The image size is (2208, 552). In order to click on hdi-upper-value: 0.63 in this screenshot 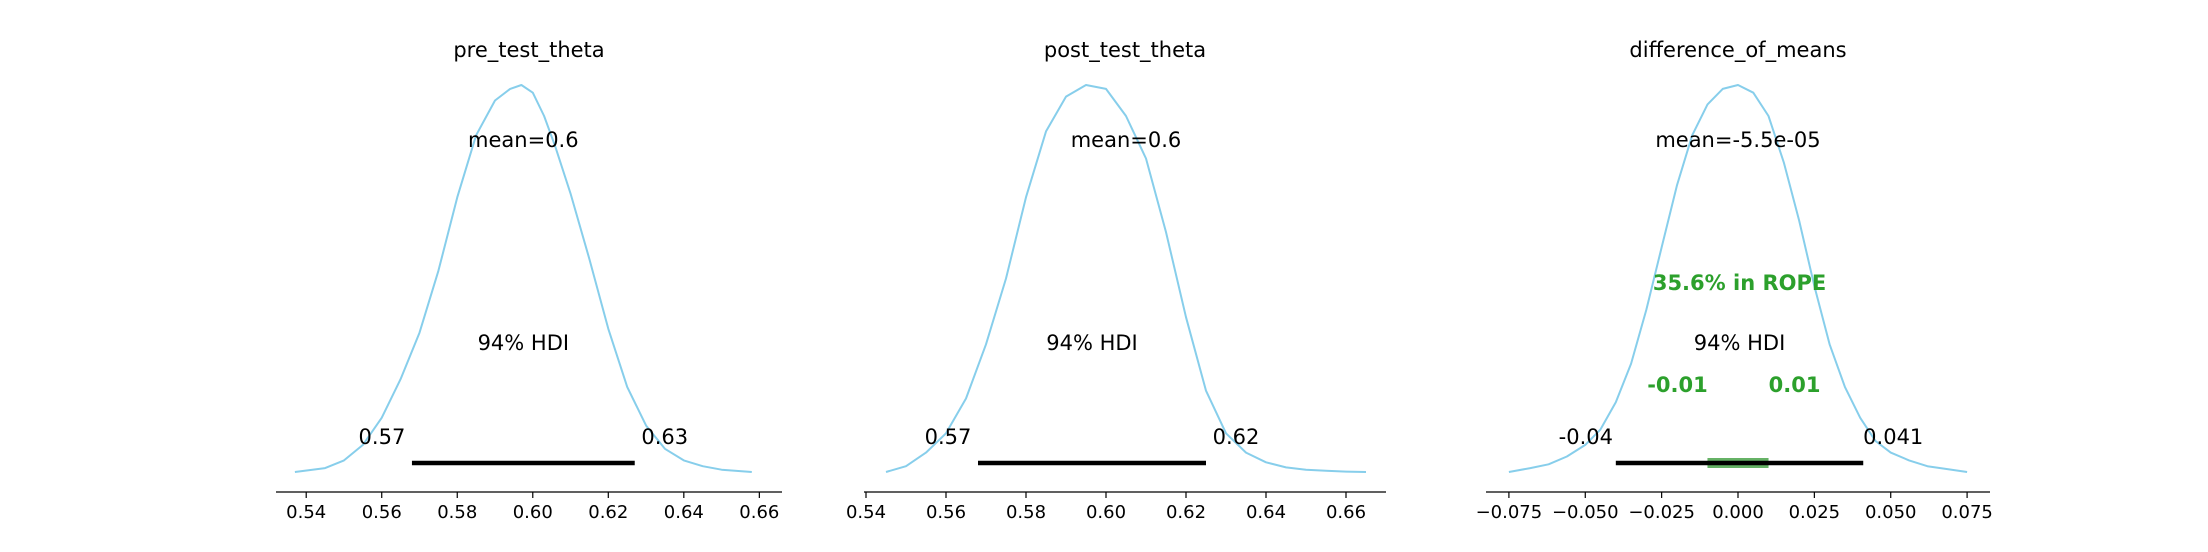, I will do `click(664, 437)`.